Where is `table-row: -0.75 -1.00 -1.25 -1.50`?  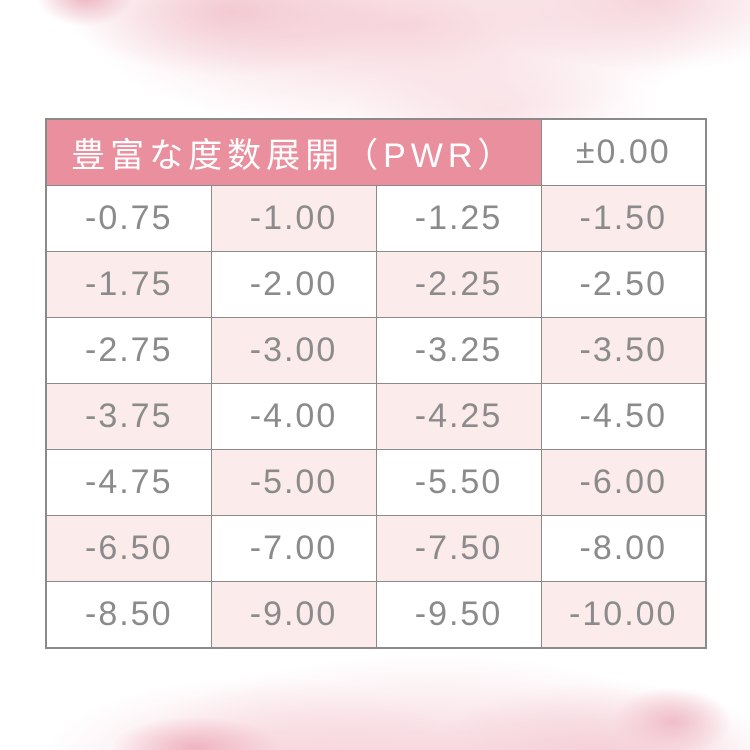 table-row: -0.75 -1.00 -1.25 -1.50 is located at coordinates (376, 218).